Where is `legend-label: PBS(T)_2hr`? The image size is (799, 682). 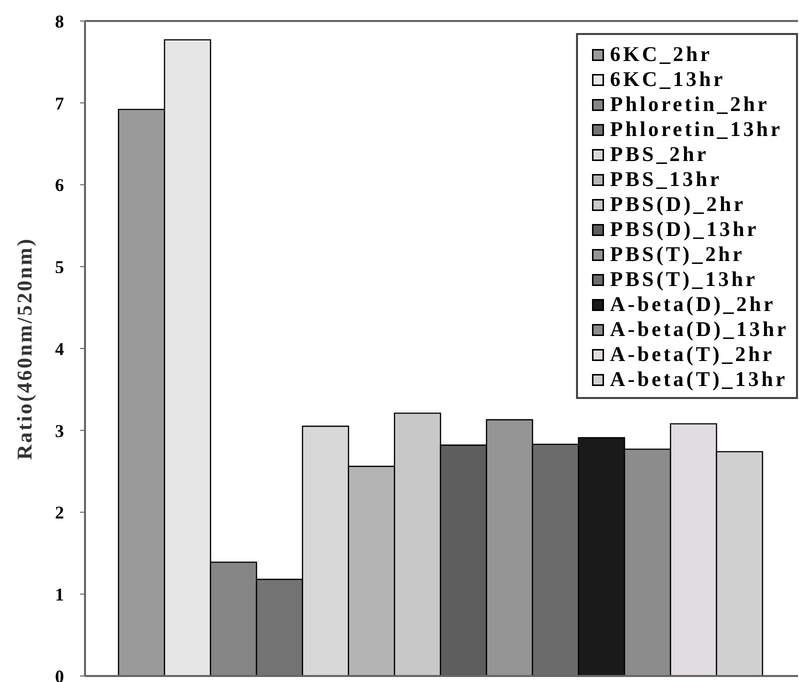
legend-label: PBS(T)_2hr is located at coordinates (677, 254).